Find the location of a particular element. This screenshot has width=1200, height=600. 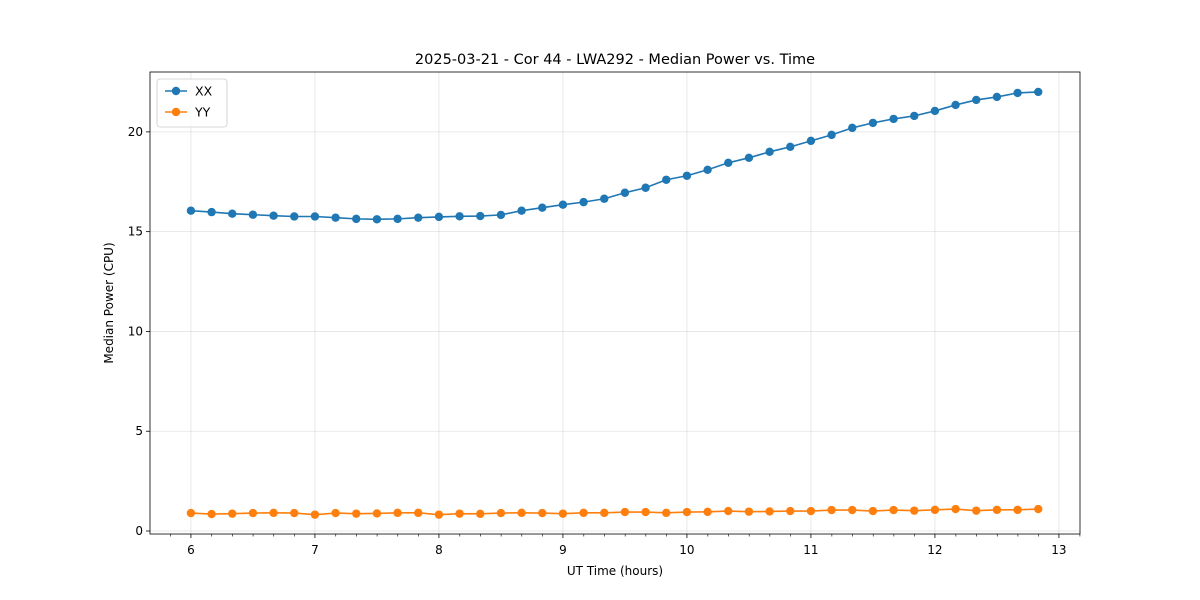

x-tick-label: 8 is located at coordinates (439, 550).